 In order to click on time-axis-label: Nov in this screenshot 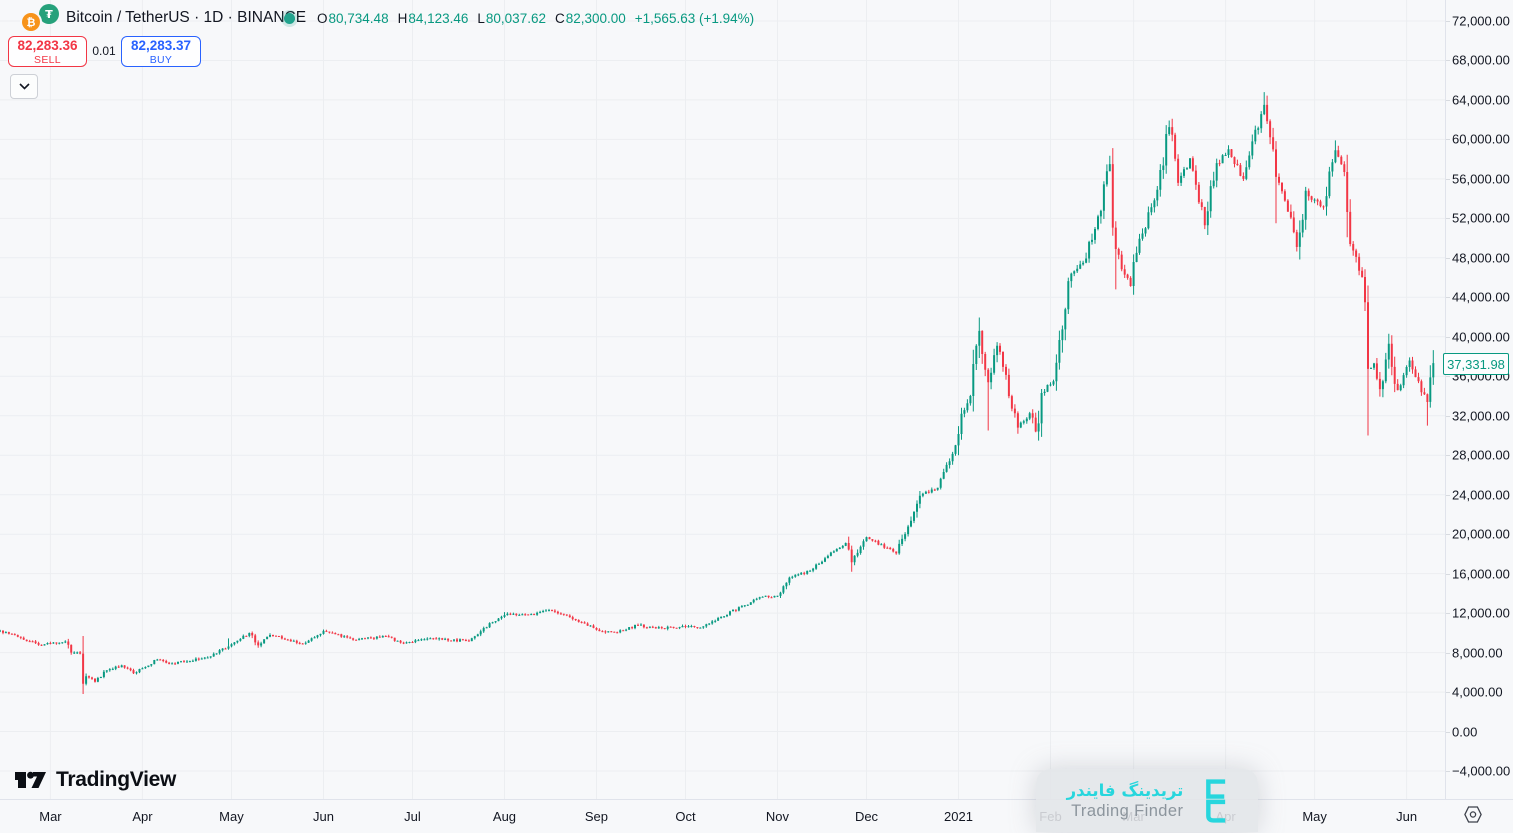, I will do `click(777, 816)`.